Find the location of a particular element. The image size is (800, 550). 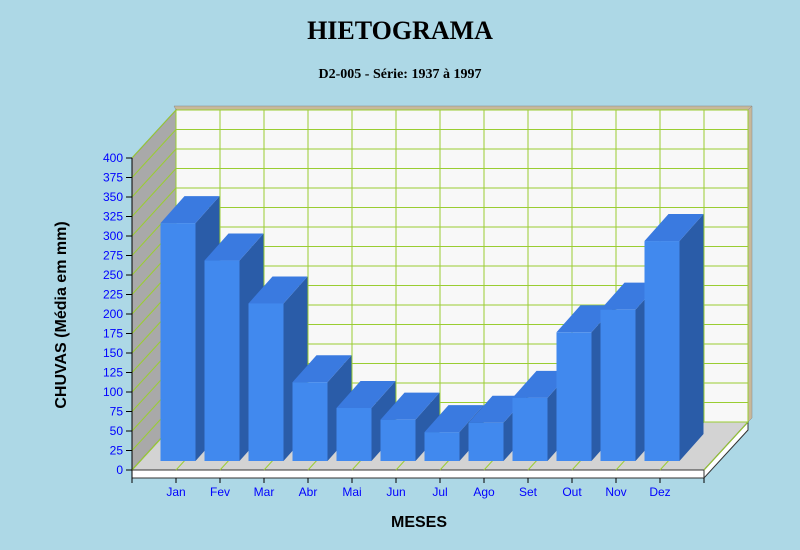

x-tick-label: Mar is located at coordinates (264, 492).